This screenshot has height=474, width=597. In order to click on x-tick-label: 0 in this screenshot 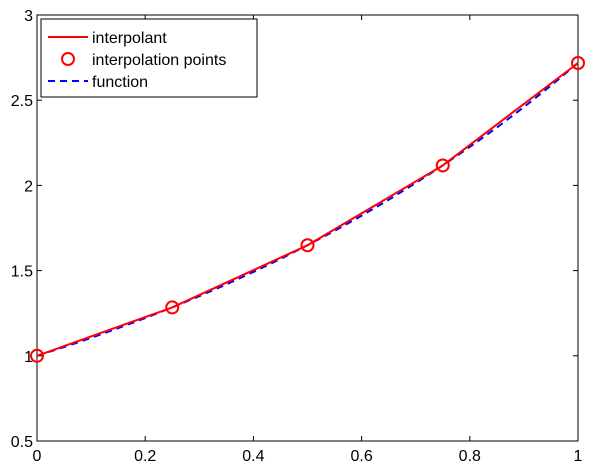, I will do `click(37, 456)`.